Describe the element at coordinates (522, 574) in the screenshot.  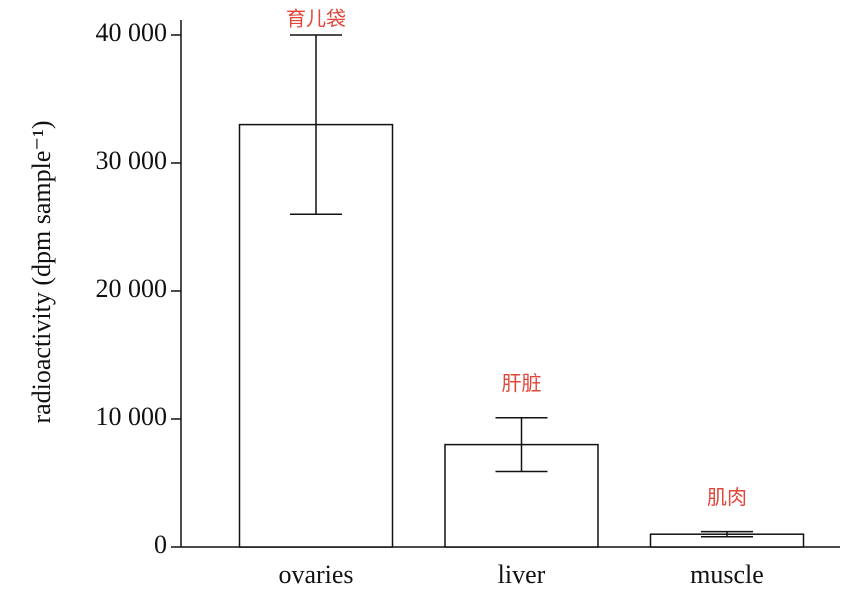
I see `x-tick-label: liver` at that location.